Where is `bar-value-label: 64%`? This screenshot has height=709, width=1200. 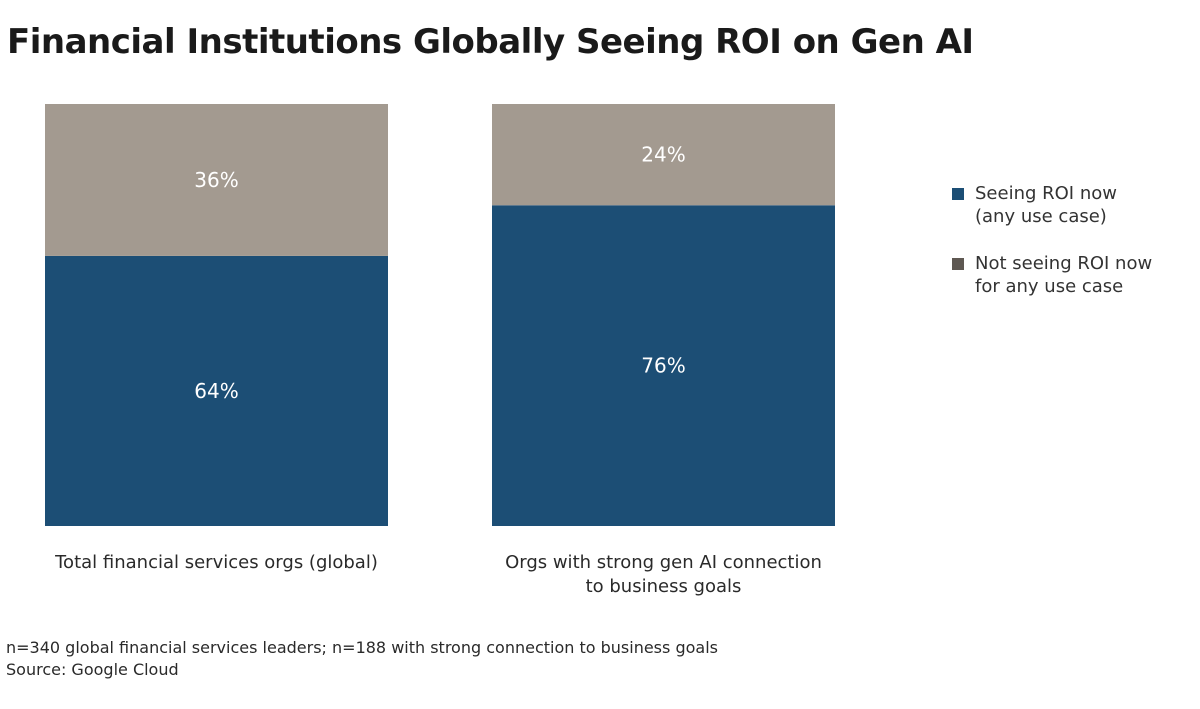
bar-value-label: 64% is located at coordinates (216, 391).